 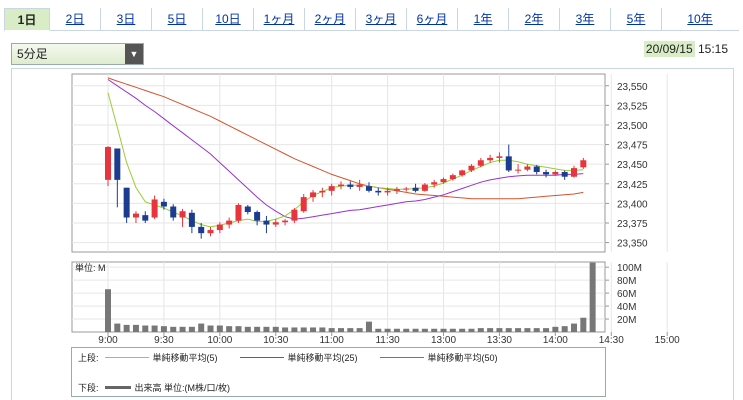 I want to click on tab-6: 1ヶ月, so click(x=279, y=19).